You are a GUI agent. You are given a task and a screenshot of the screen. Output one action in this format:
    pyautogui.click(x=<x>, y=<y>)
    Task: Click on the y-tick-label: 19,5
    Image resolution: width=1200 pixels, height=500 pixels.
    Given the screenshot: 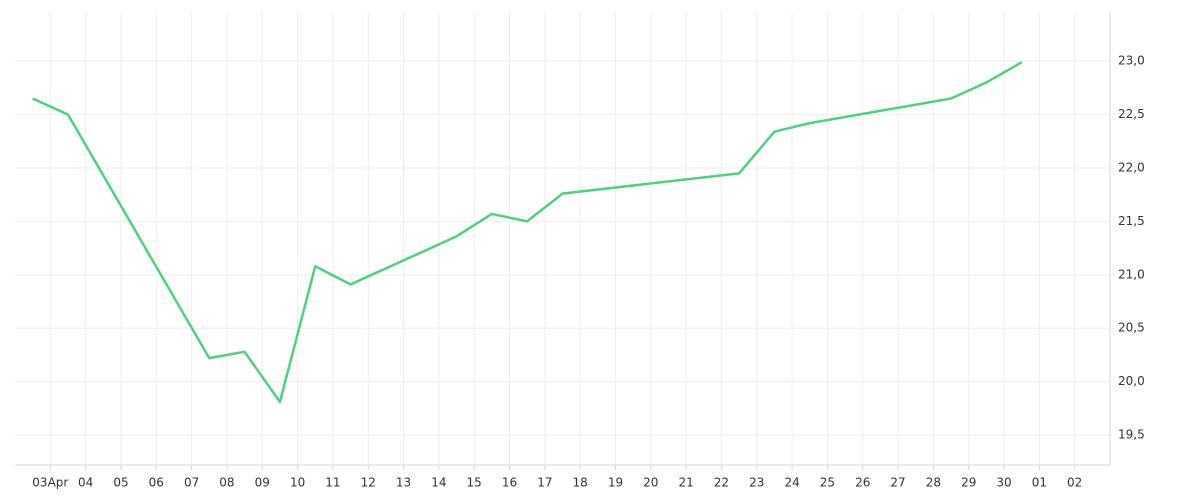 What is the action you would take?
    pyautogui.click(x=1131, y=435)
    